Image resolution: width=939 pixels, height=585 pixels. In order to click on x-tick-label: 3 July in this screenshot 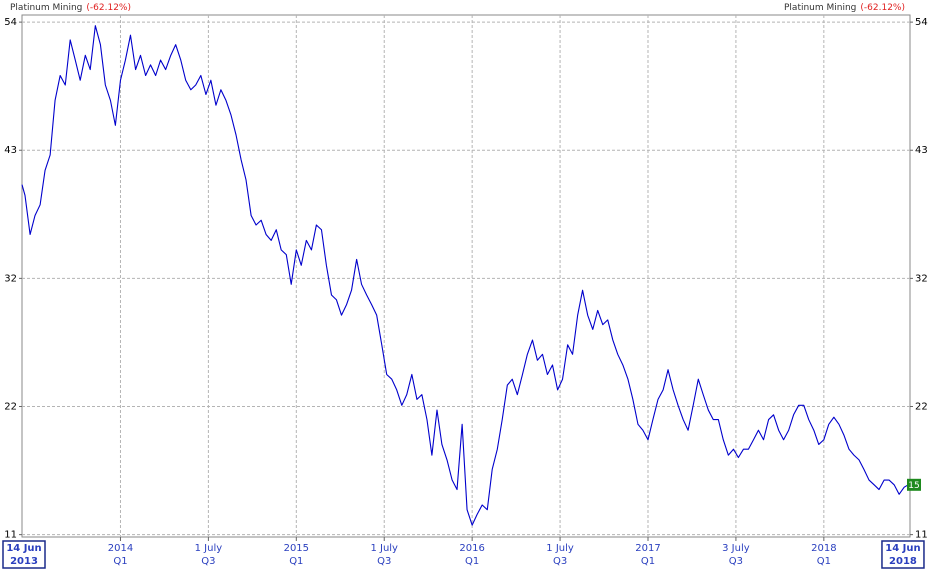, I will do `click(736, 548)`.